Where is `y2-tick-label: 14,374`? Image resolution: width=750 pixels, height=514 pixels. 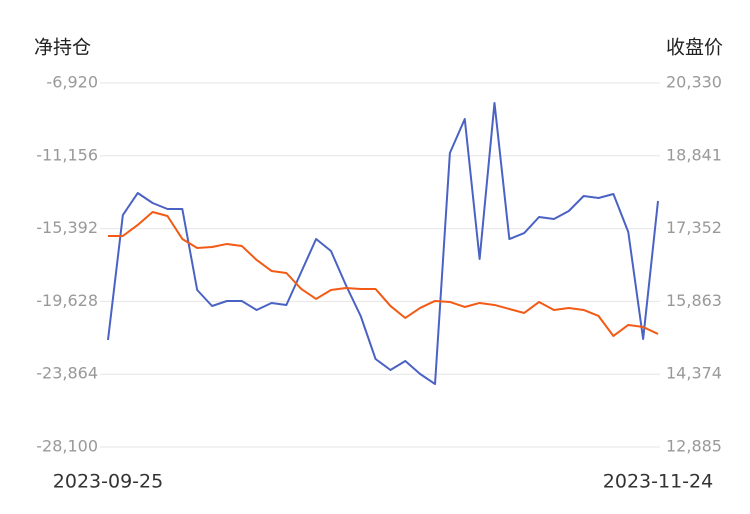 y2-tick-label: 14,374 is located at coordinates (694, 373).